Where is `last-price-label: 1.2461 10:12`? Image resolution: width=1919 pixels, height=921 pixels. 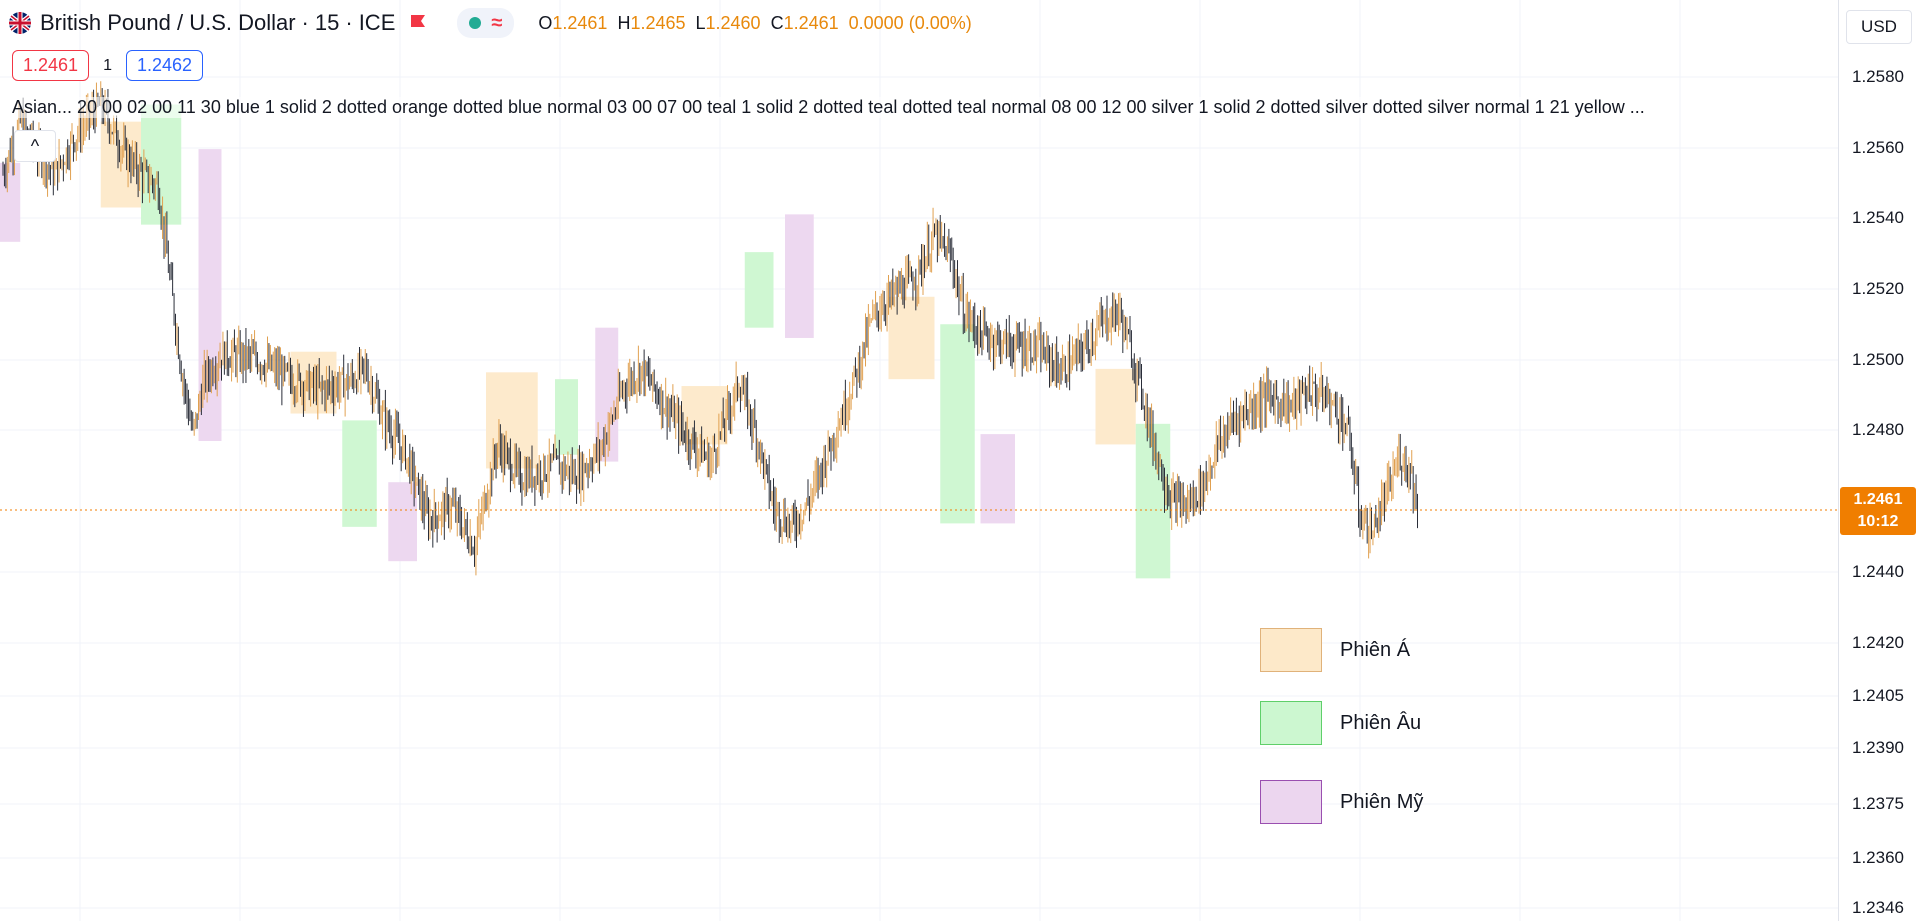 last-price-label: 1.2461 10:12 is located at coordinates (1878, 511).